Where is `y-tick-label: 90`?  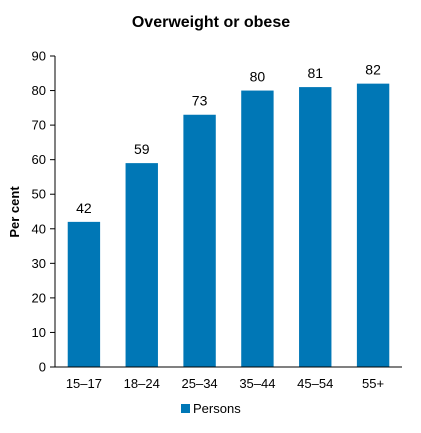
y-tick-label: 90 is located at coordinates (39, 56).